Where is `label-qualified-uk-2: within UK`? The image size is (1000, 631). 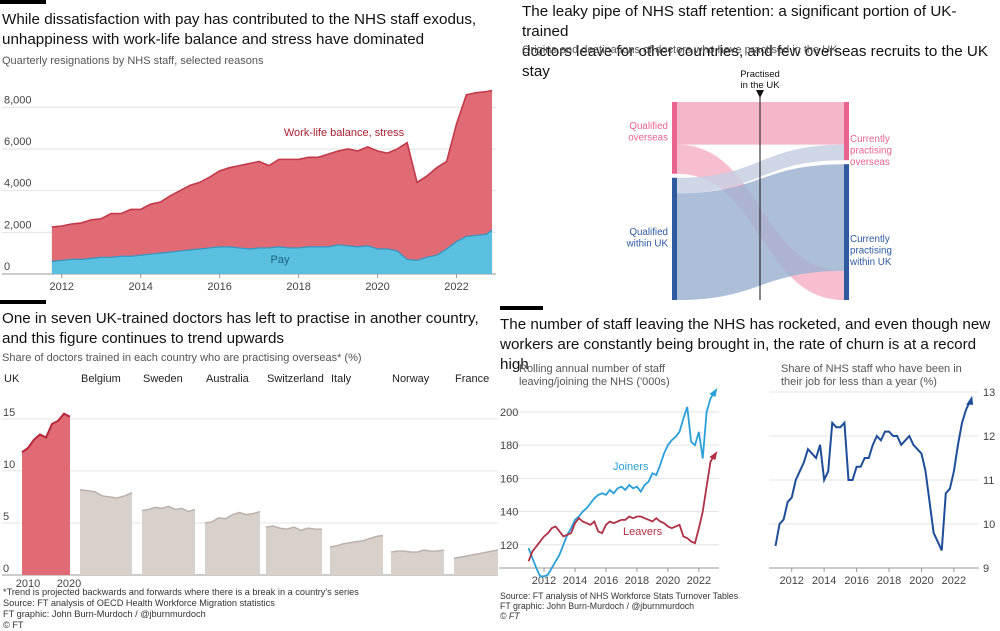 label-qualified-uk-2: within UK is located at coordinates (647, 244).